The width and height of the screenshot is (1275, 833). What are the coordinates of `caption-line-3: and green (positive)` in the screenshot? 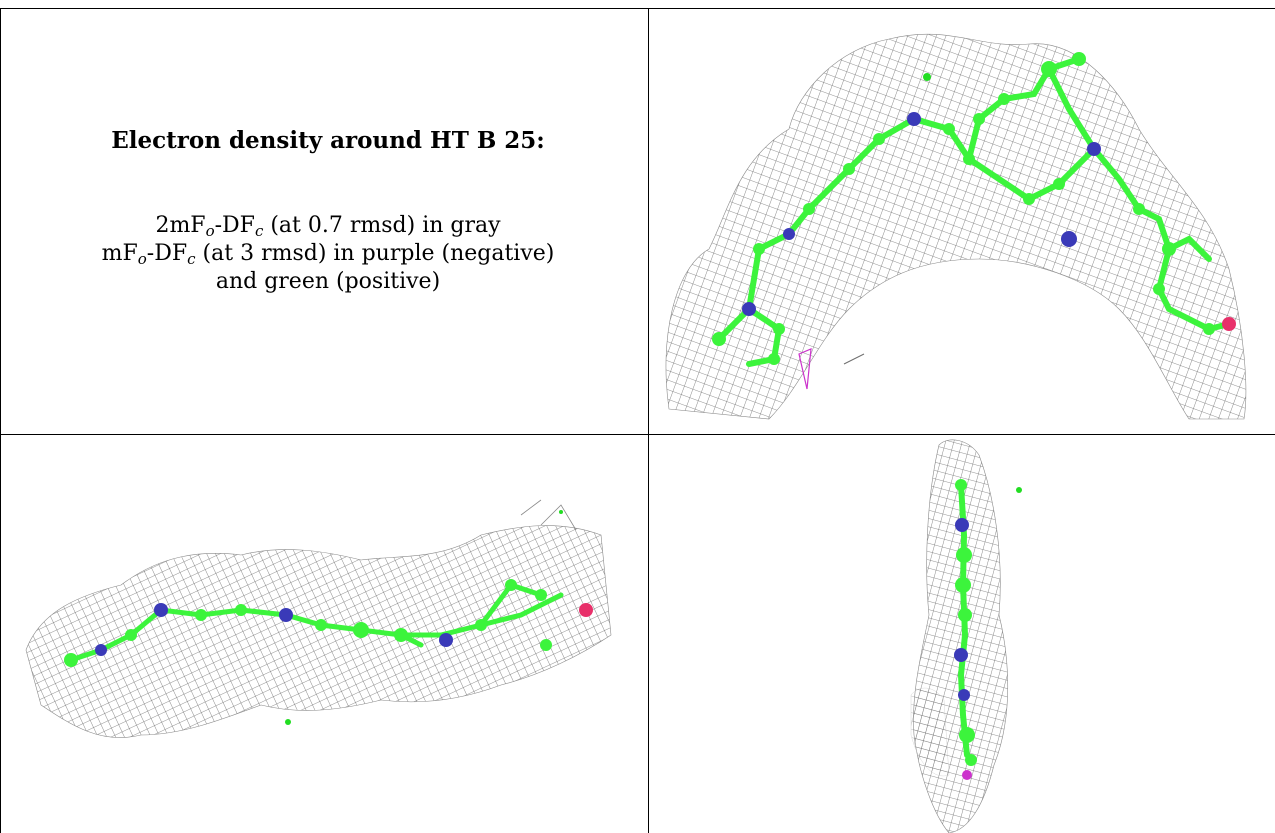 It's located at (328, 281).